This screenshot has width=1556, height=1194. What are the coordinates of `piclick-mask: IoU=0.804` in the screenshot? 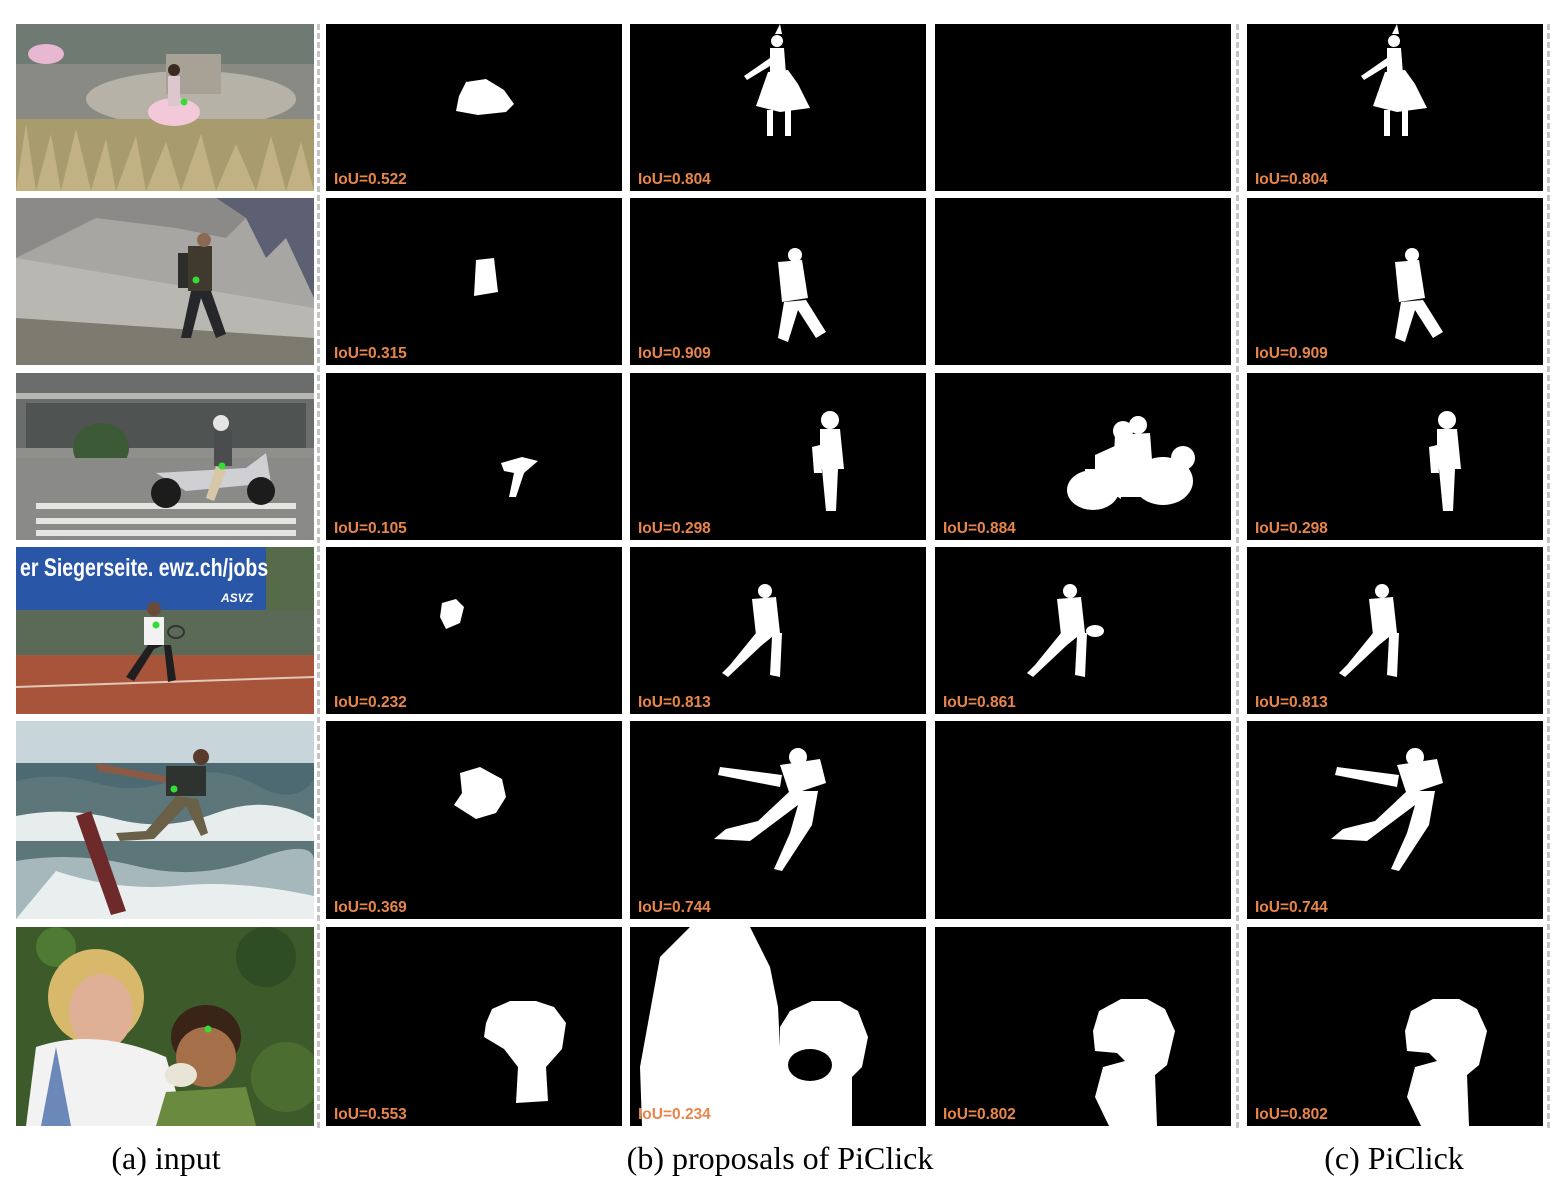 It's located at (1395, 107).